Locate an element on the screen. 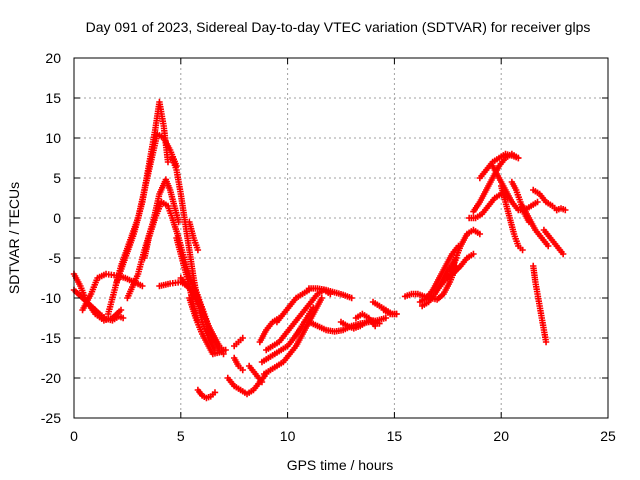  series-arc36 is located at coordinates (460, 266).